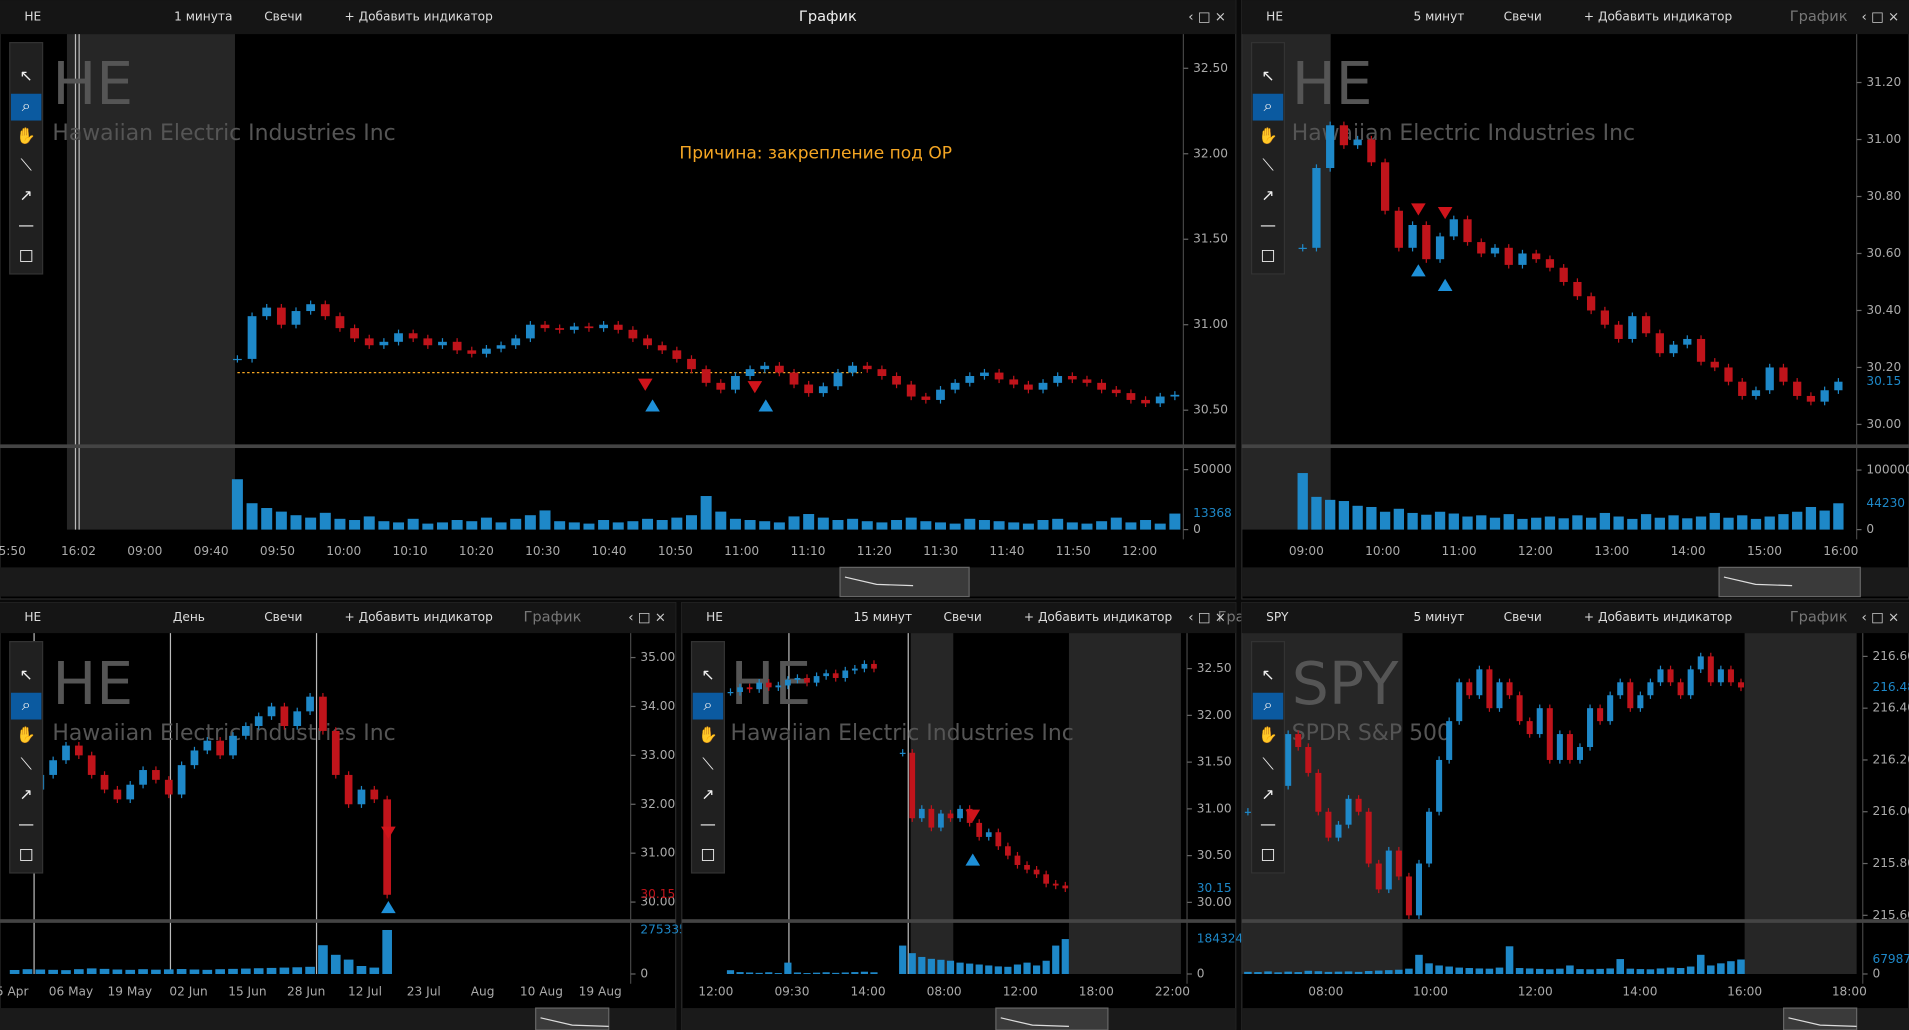 The height and width of the screenshot is (1030, 1909). Describe the element at coordinates (1073, 551) in the screenshot. I see `time-label: 11:50` at that location.